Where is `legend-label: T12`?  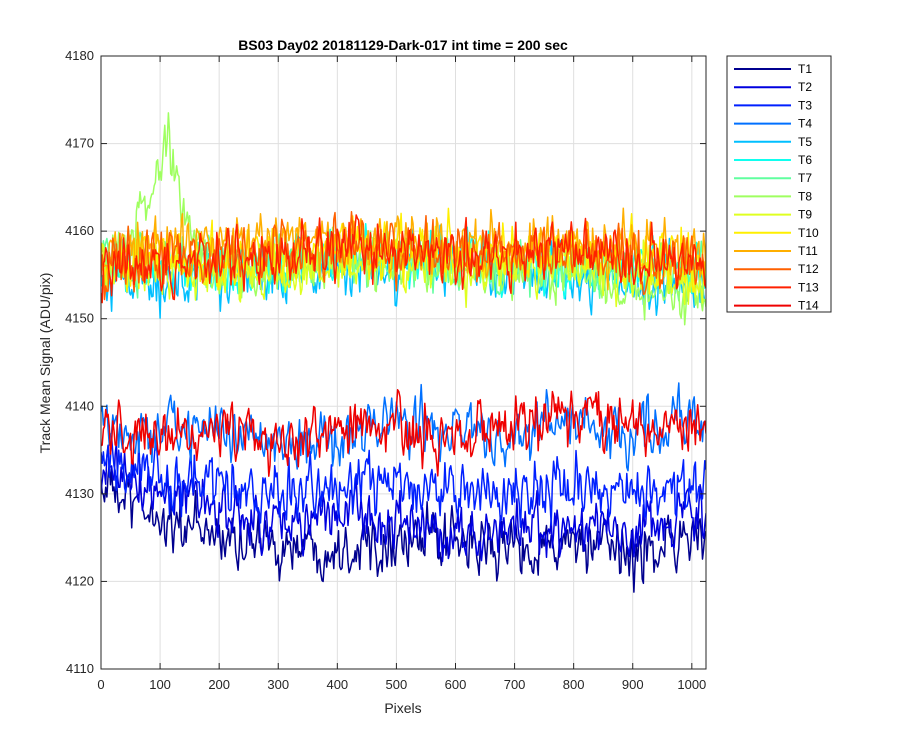 legend-label: T12 is located at coordinates (808, 269).